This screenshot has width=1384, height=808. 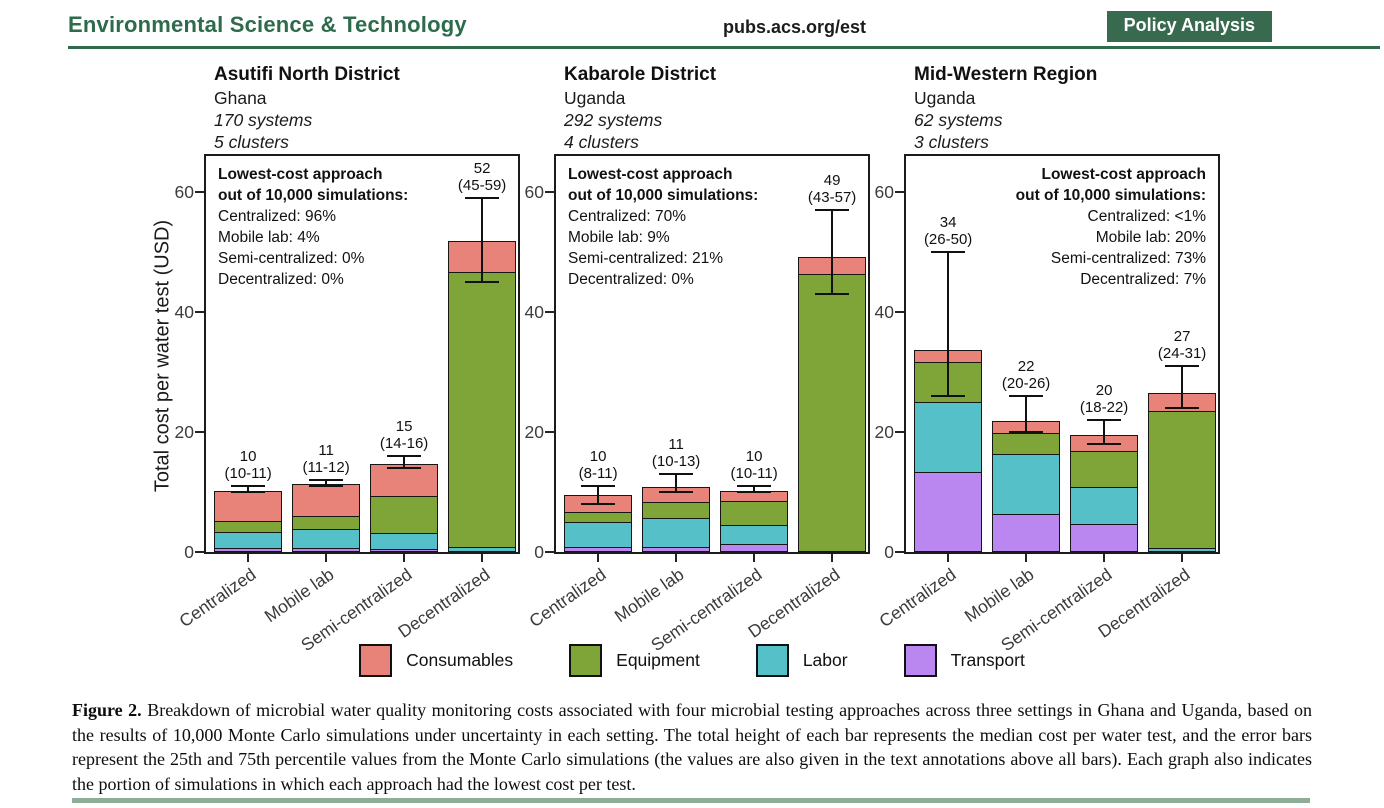 I want to click on legend-item-consumables: Consumables, so click(x=436, y=660).